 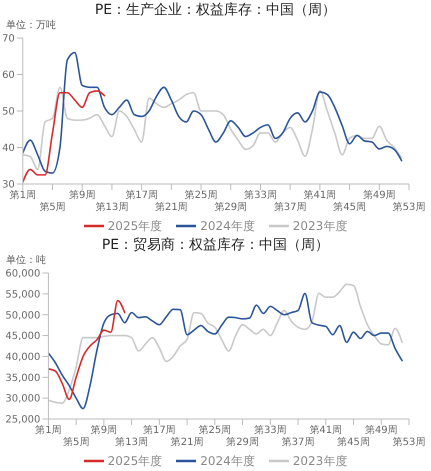 What do you see at coordinates (22, 399) in the screenshot?
I see `y-tick-label: 30,000` at bounding box center [22, 399].